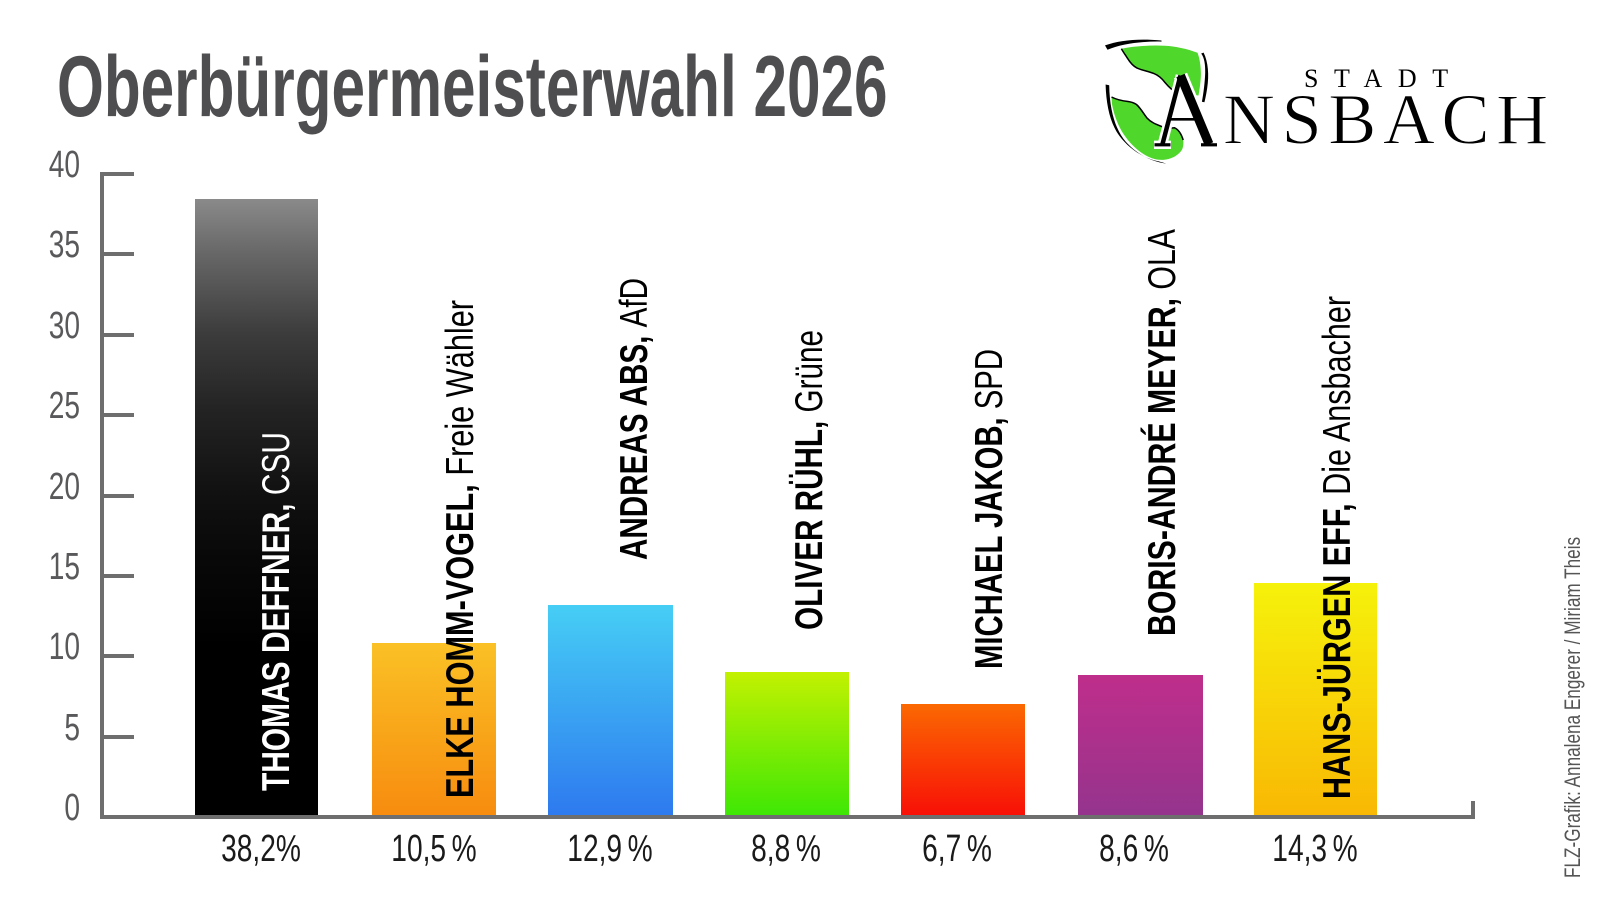 Image resolution: width=1600 pixels, height=900 pixels. What do you see at coordinates (1389, 120) in the screenshot?
I see `svg-text: NSBACH` at bounding box center [1389, 120].